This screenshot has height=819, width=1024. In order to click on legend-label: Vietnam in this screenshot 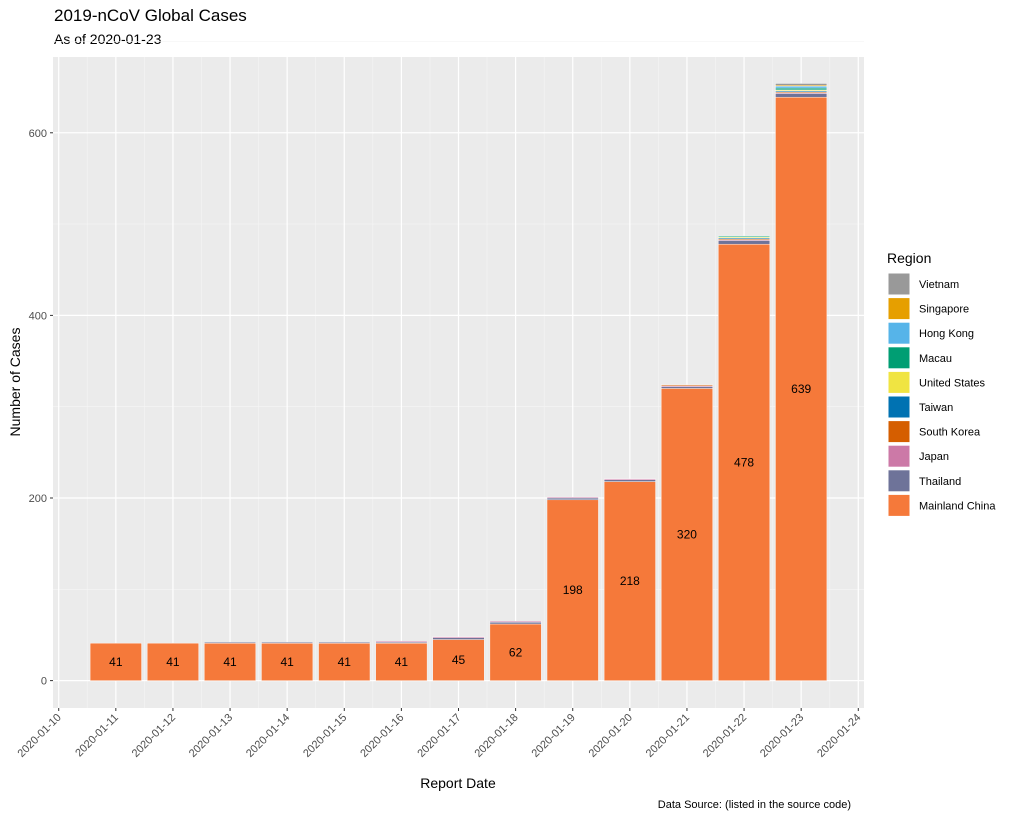, I will do `click(939, 285)`.